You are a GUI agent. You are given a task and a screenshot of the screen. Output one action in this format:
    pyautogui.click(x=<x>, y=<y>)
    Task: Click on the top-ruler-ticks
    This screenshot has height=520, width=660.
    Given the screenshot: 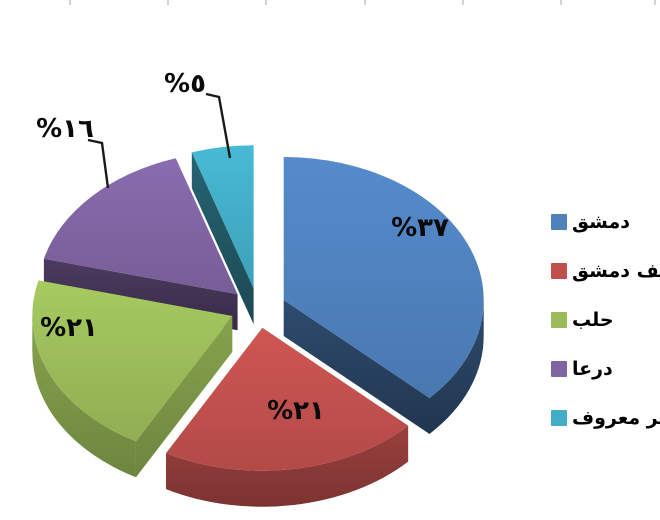 What is the action you would take?
    pyautogui.click(x=330, y=3)
    